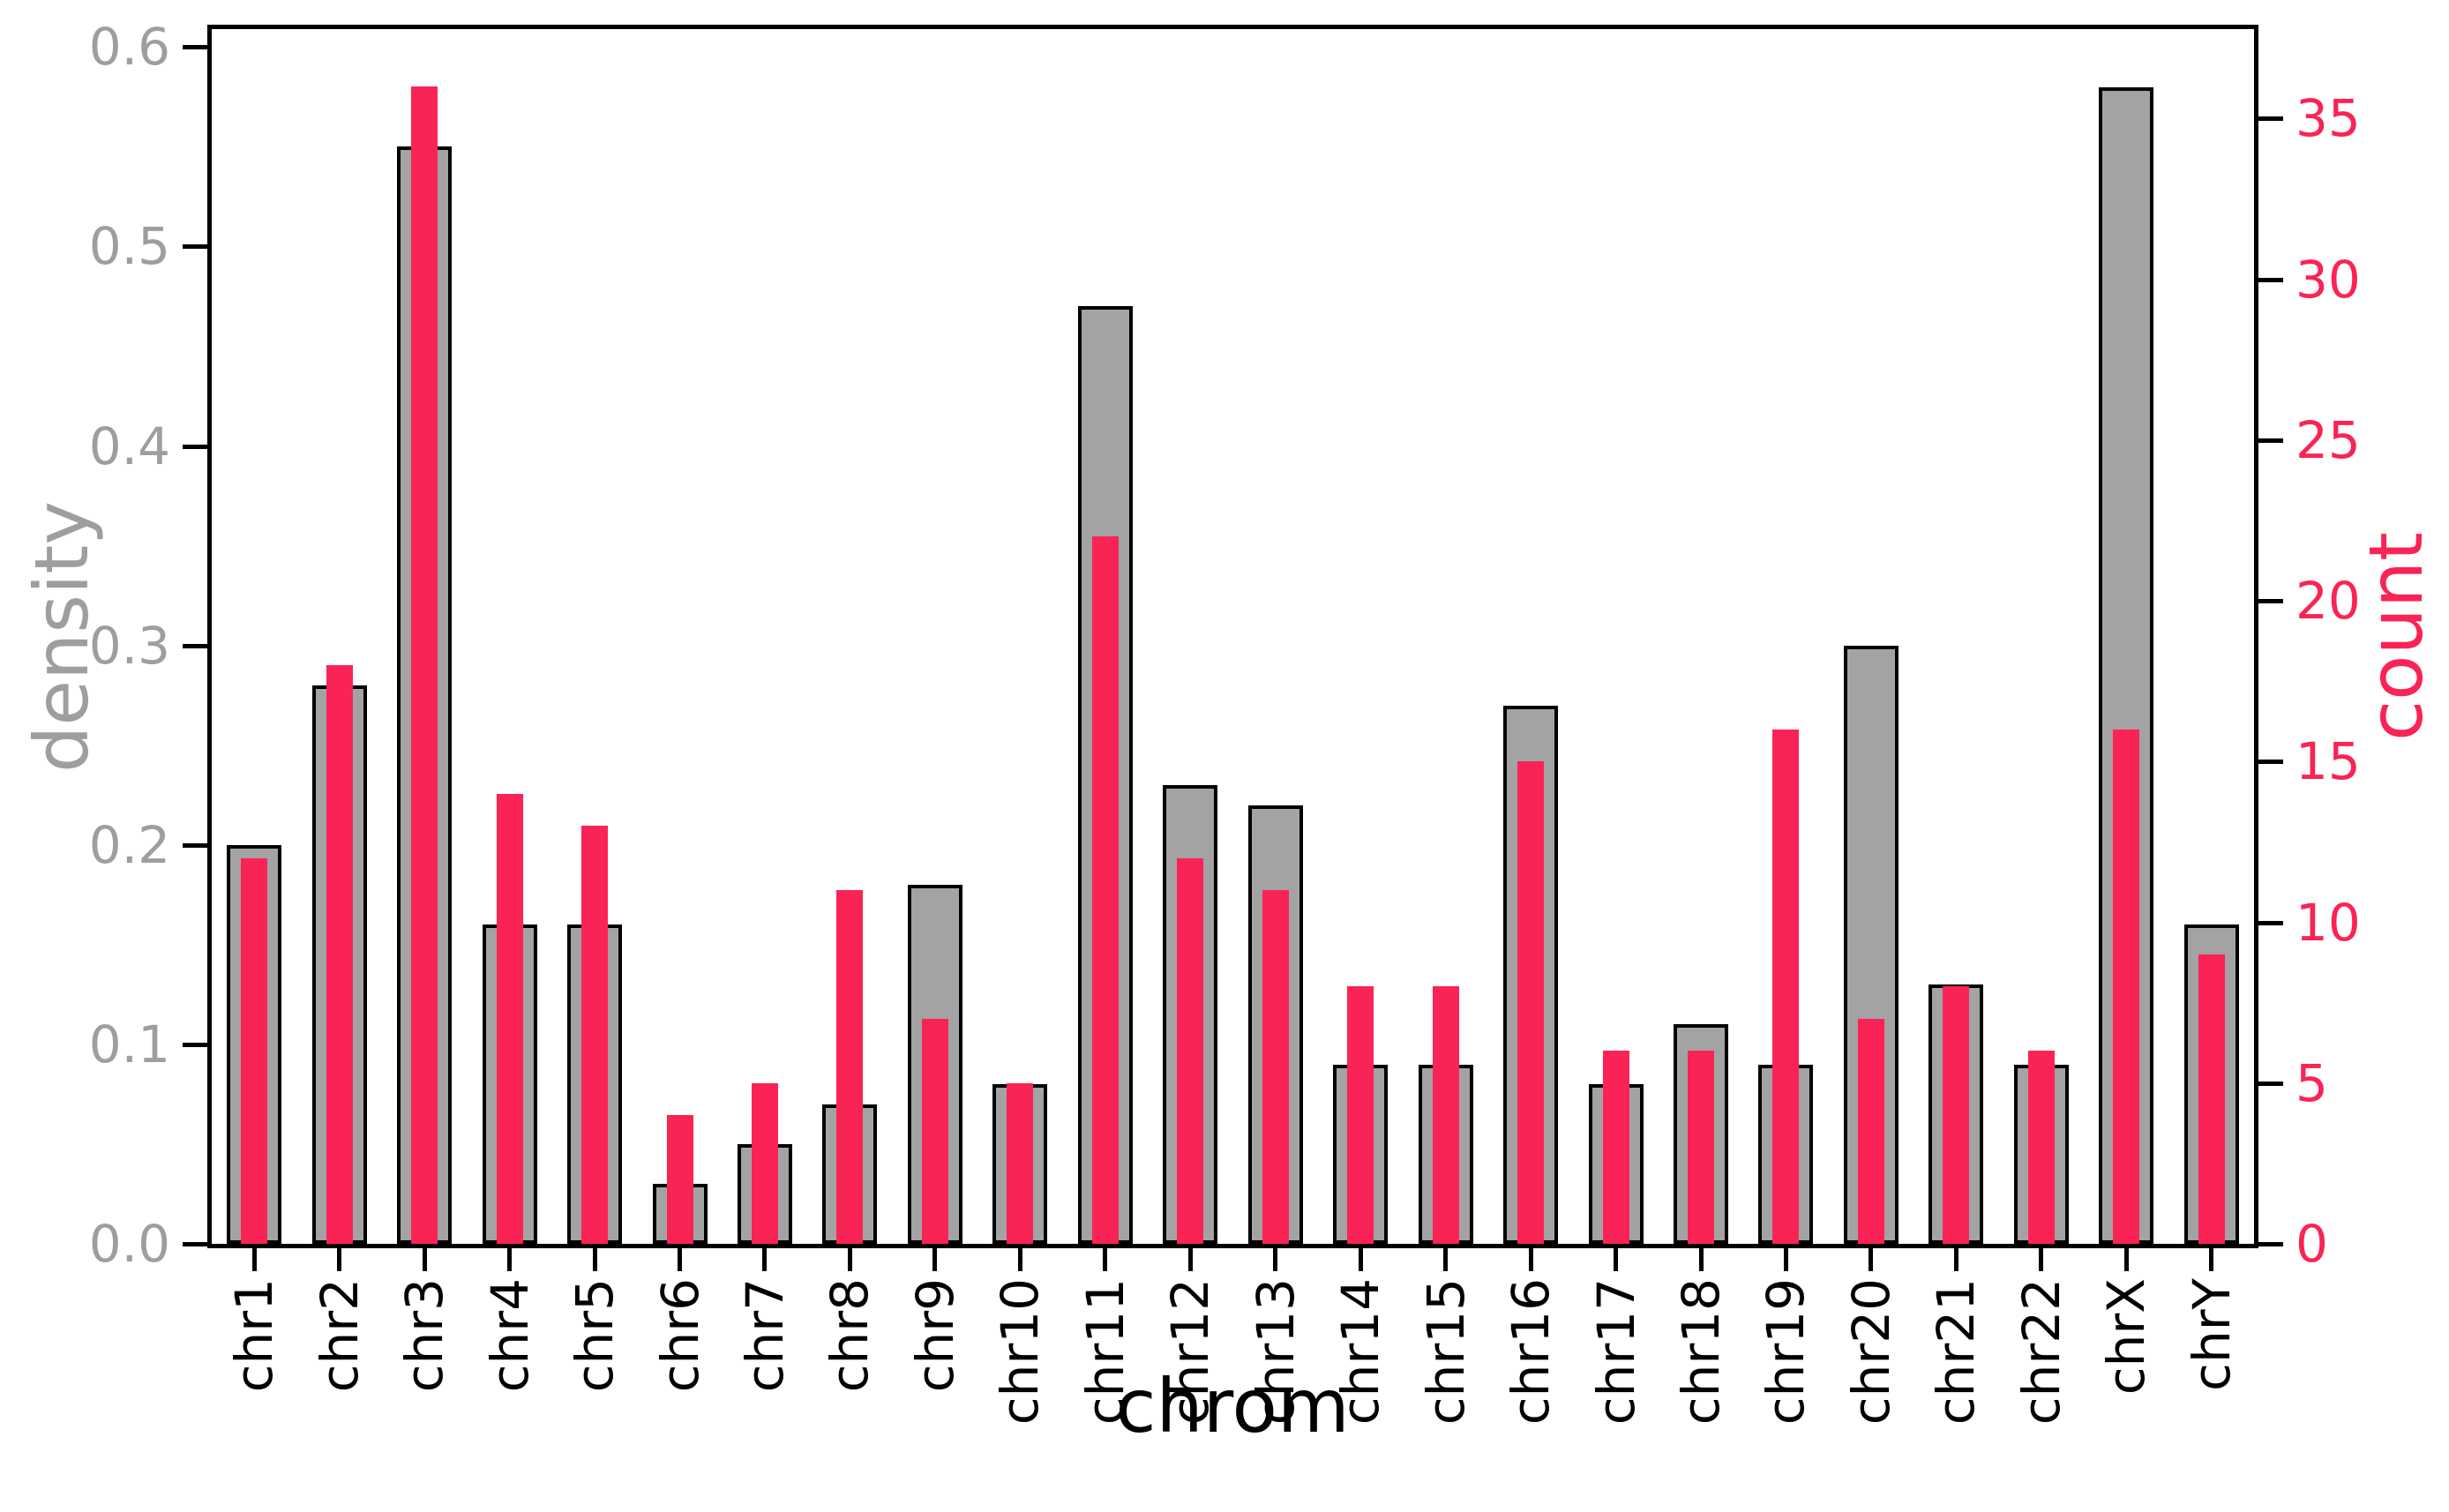  I want to click on x-tick-label-chr11: chr11, so click(1105, 1352).